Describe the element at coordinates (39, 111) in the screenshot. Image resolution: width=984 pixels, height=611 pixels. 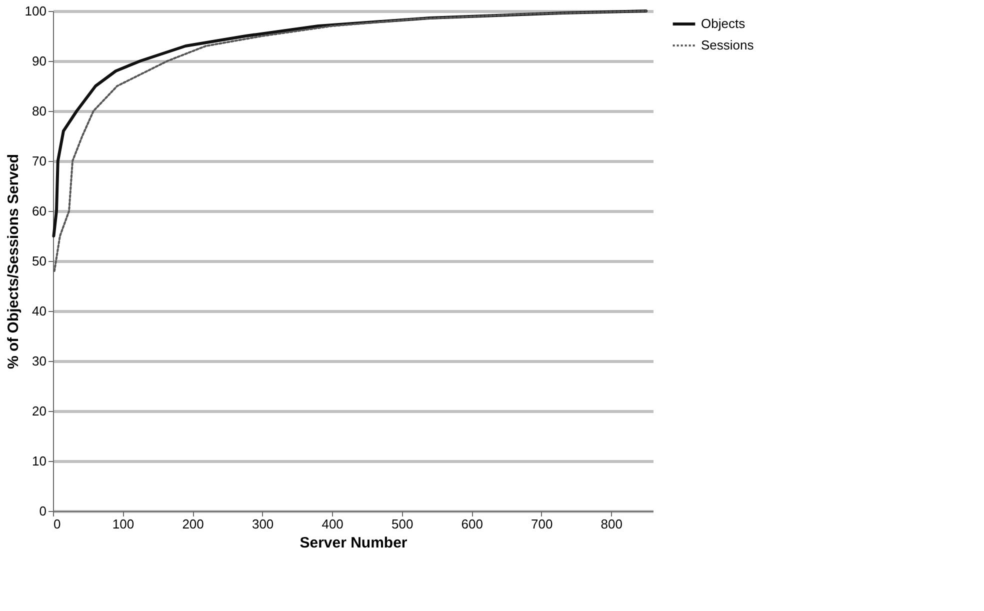
I see `y-tick-label: 80` at that location.